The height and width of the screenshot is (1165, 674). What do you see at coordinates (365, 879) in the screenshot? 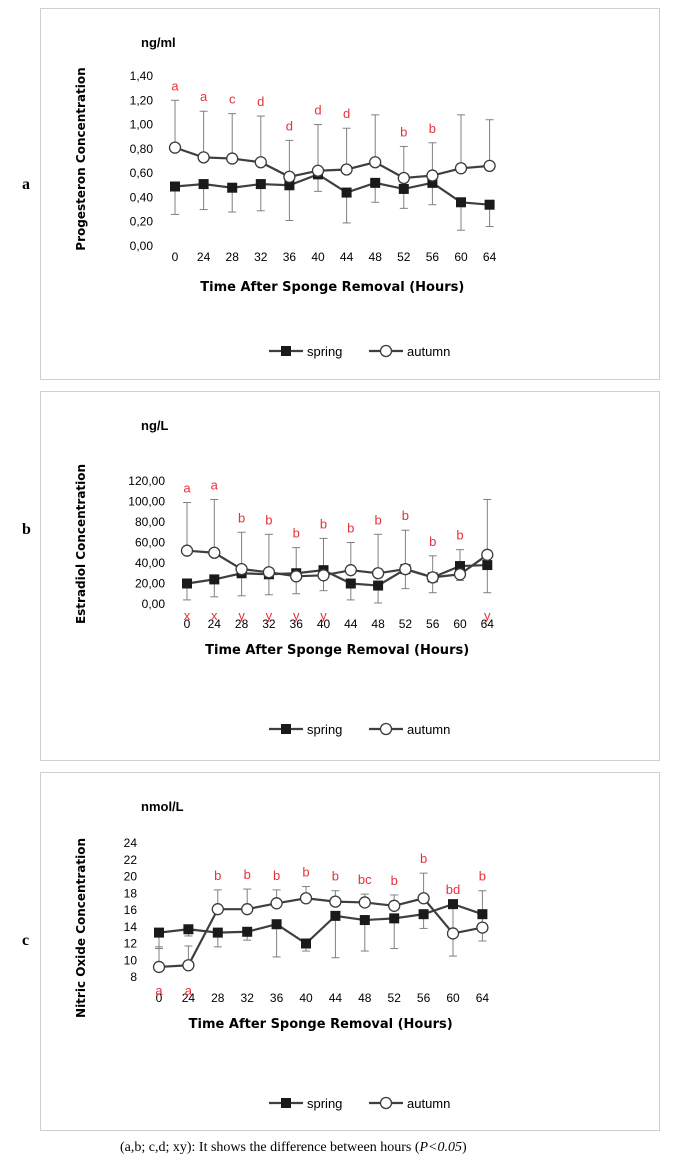
I see `sig-letter-top: bc` at bounding box center [365, 879].